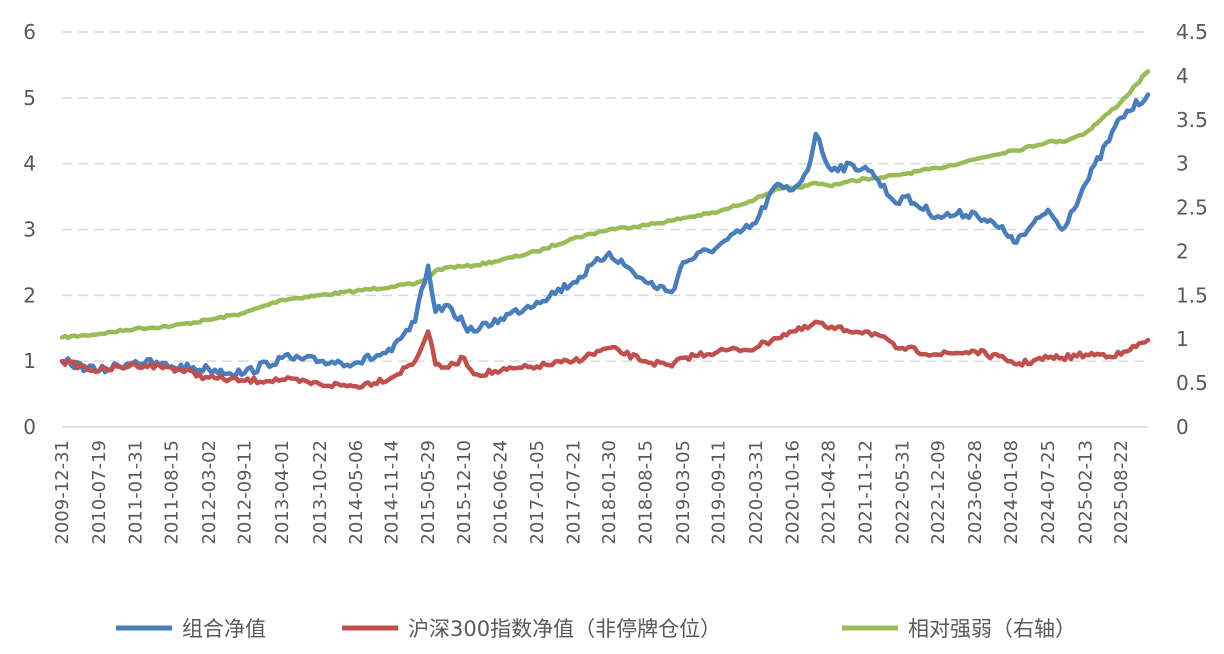  I want to click on x-tick-label: 2022-05-31, so click(902, 492).